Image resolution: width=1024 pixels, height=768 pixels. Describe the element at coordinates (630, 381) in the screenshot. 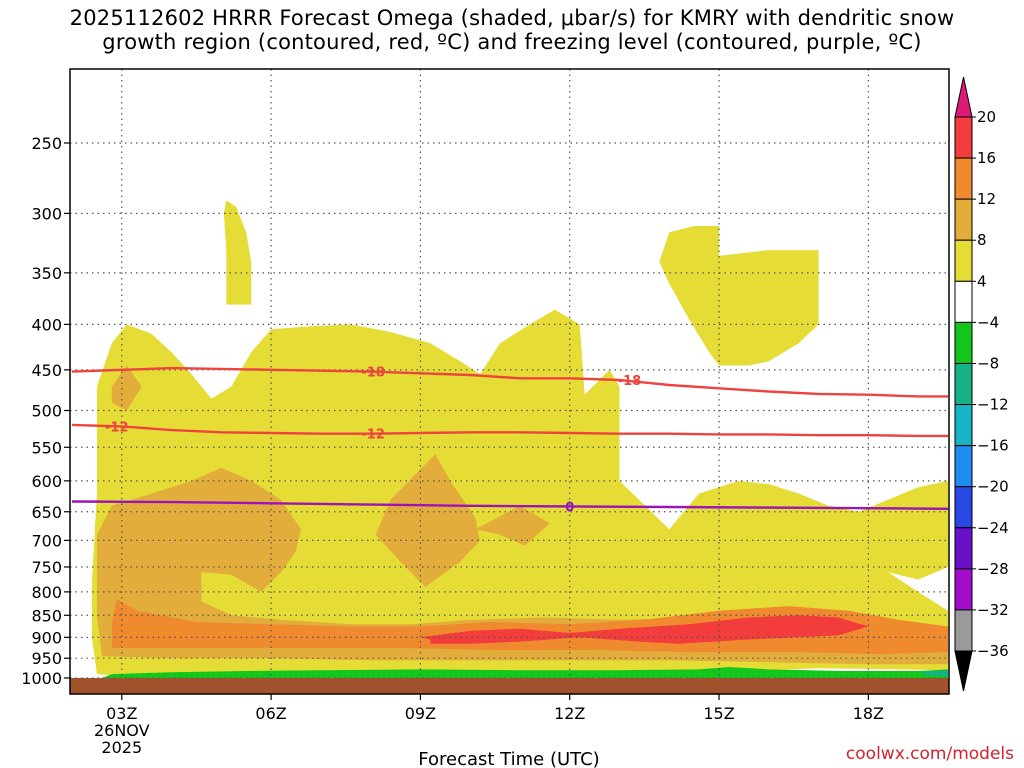

I see `contour-label-1: -18` at that location.